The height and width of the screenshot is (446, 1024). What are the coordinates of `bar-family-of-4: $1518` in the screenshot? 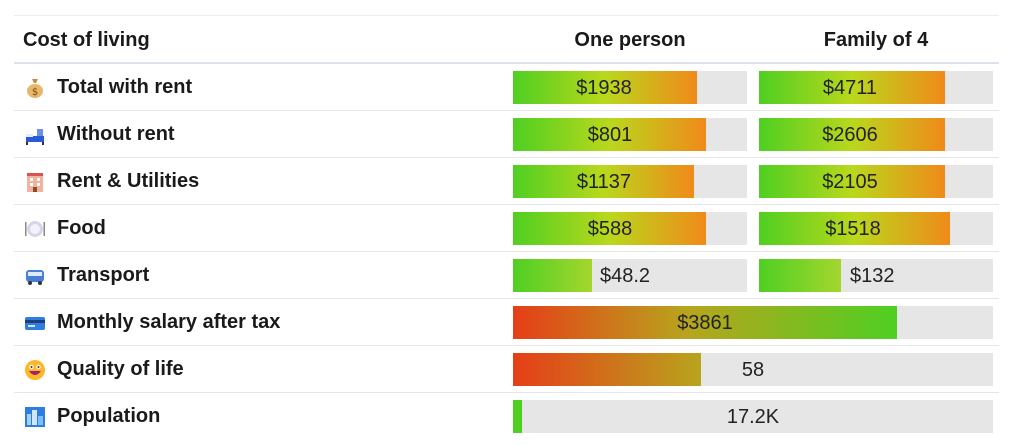 It's located at (876, 228).